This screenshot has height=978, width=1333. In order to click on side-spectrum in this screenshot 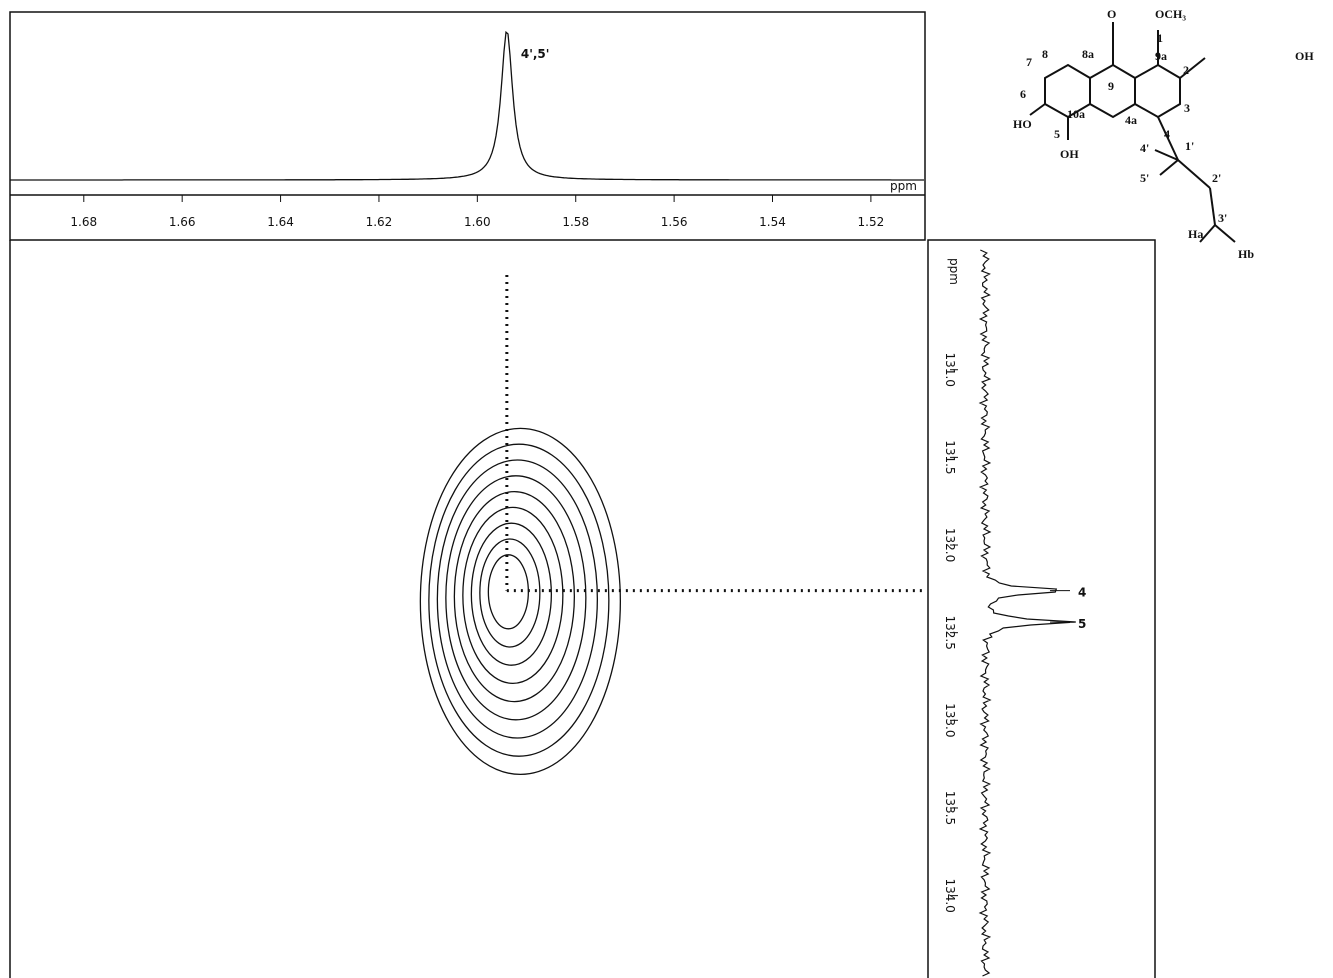, I will do `click(1027, 613)`.